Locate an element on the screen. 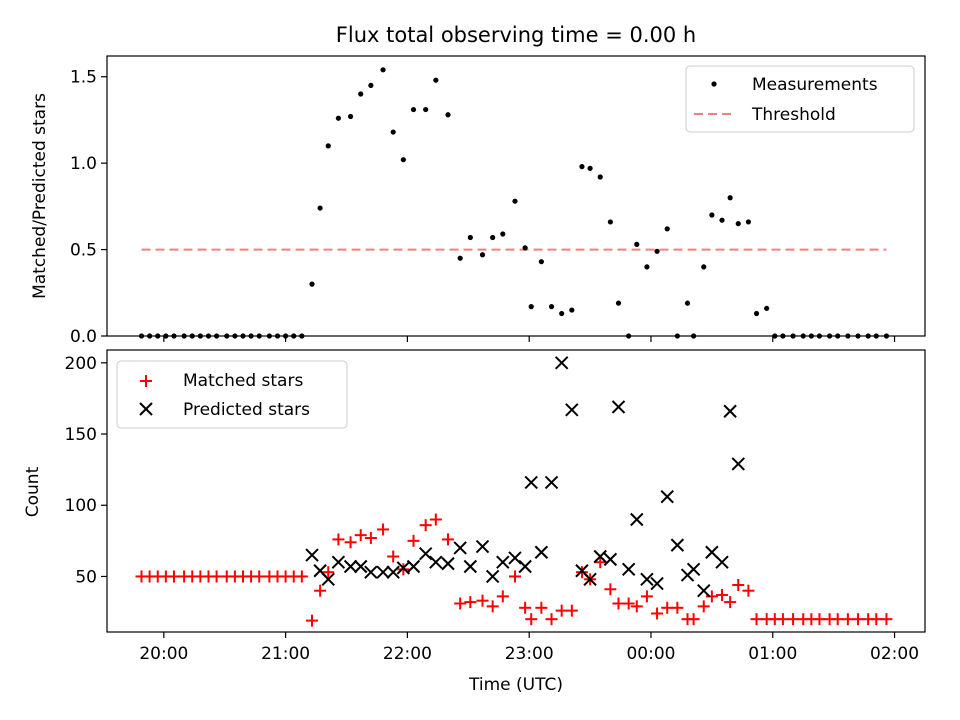 The width and height of the screenshot is (960, 720). bottom-y-axis-label: Count is located at coordinates (33, 491).